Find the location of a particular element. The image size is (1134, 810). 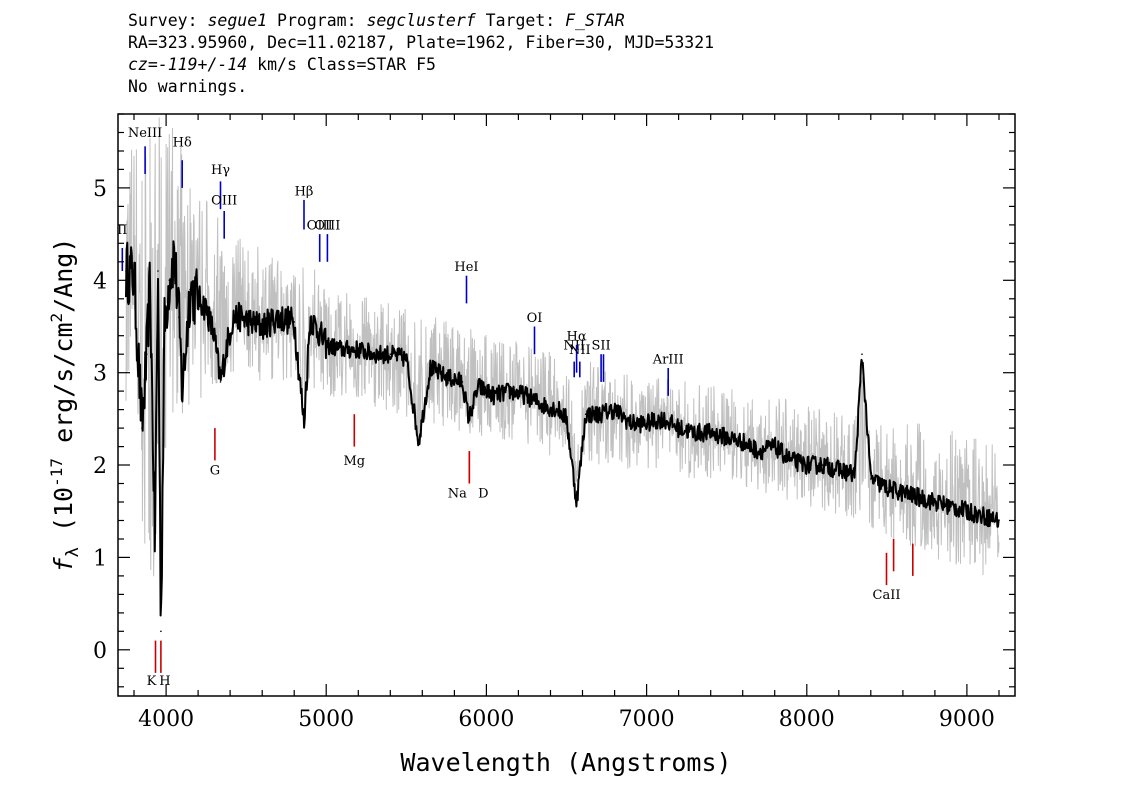

absorption-line-label: H is located at coordinates (164, 681).